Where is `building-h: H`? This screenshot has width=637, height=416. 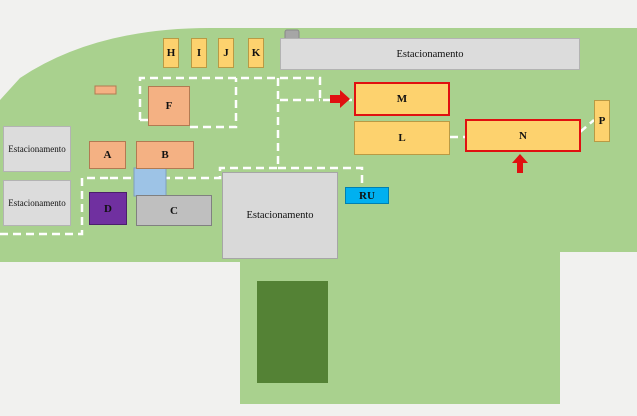
building-h: H is located at coordinates (171, 53).